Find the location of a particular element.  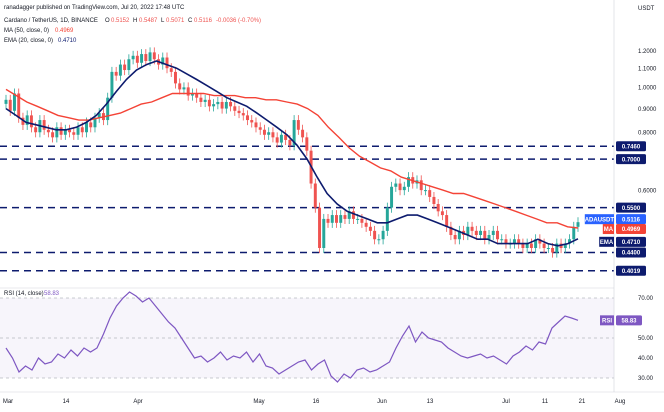

time-tick-label: Aug is located at coordinates (620, 402).